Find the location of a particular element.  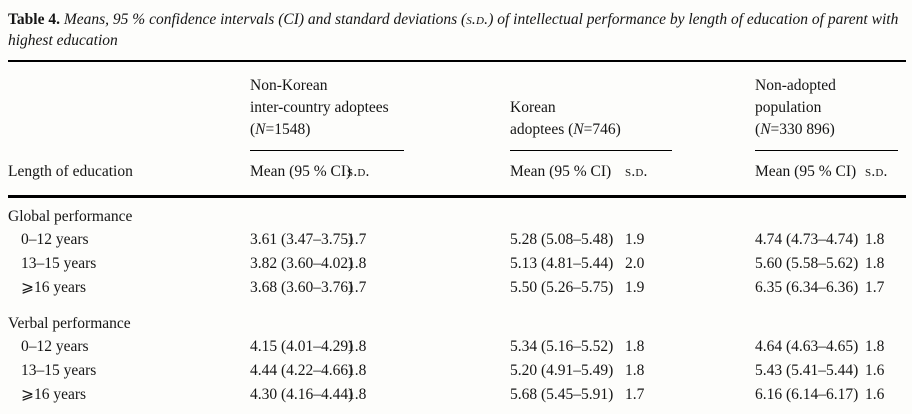

section-label: Verbal performance is located at coordinates (69, 323).